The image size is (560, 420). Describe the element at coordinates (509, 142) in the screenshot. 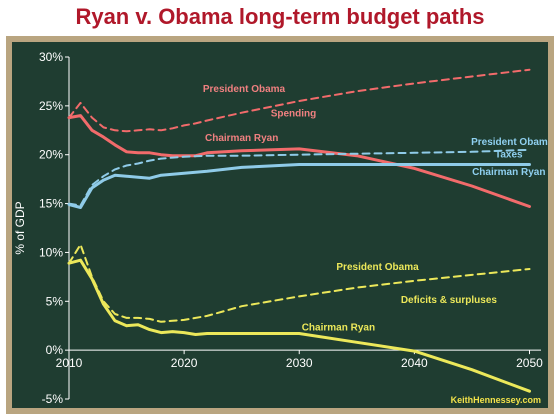

I see `annotation-taxes-obama: President Obama` at that location.